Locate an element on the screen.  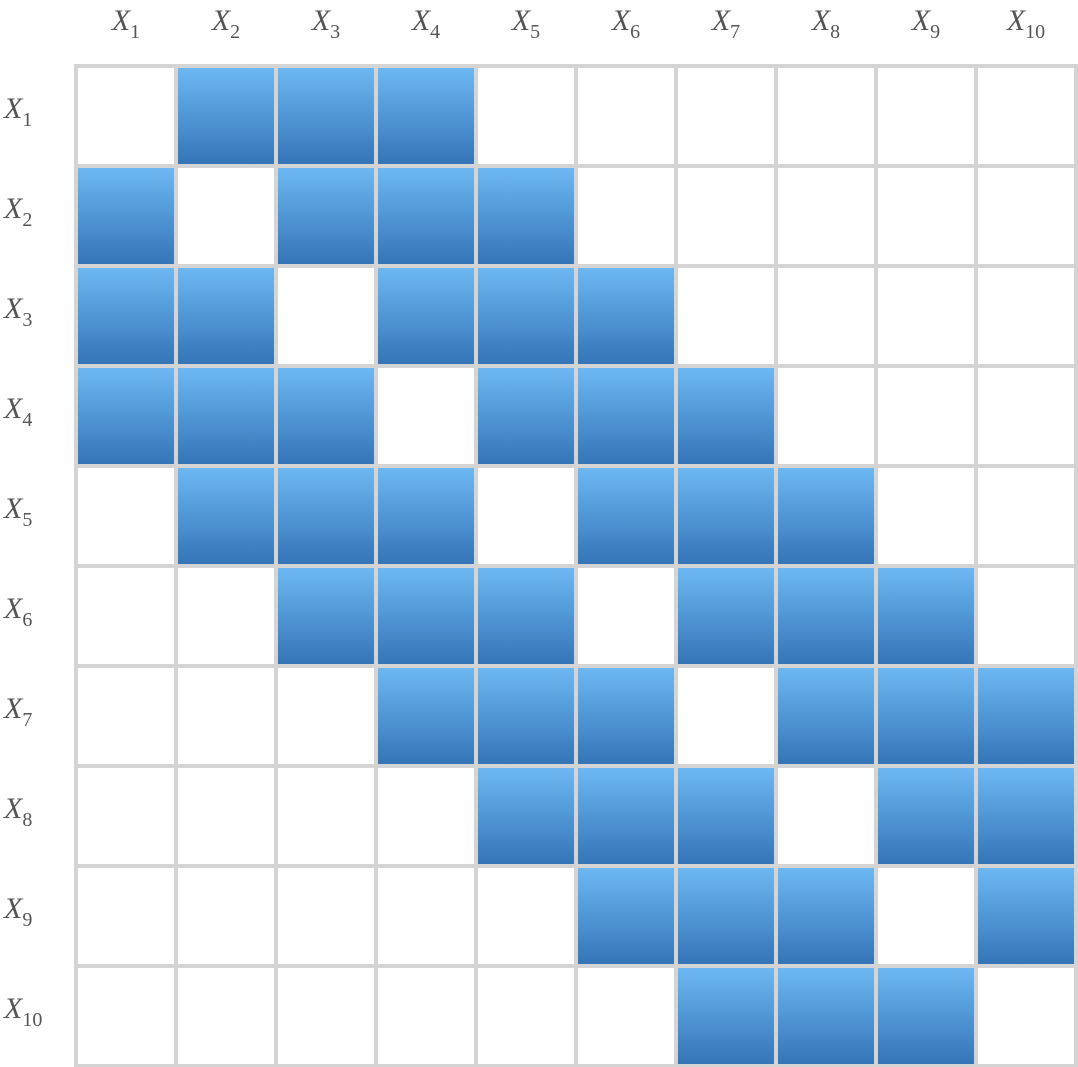
row-label-subscript: 4 is located at coordinates (27, 420).